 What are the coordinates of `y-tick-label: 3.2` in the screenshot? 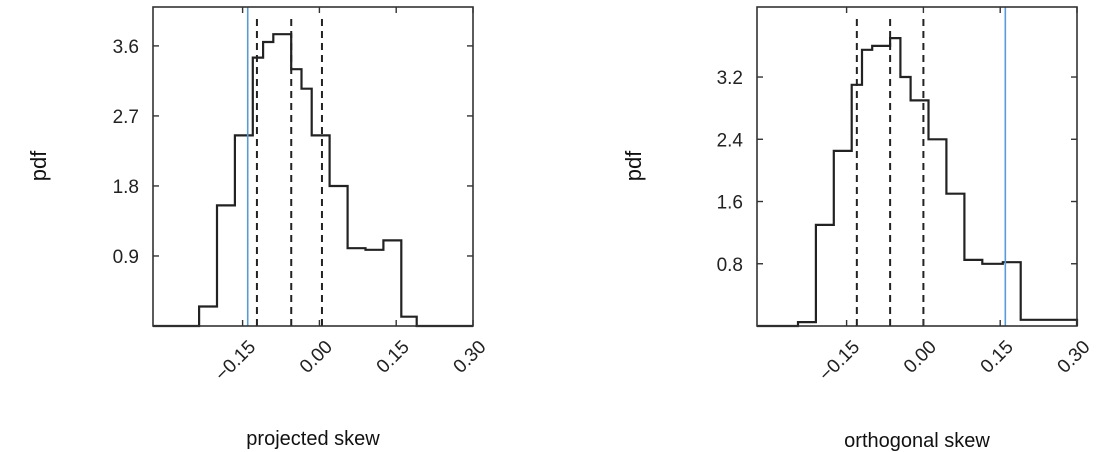 It's located at (730, 78).